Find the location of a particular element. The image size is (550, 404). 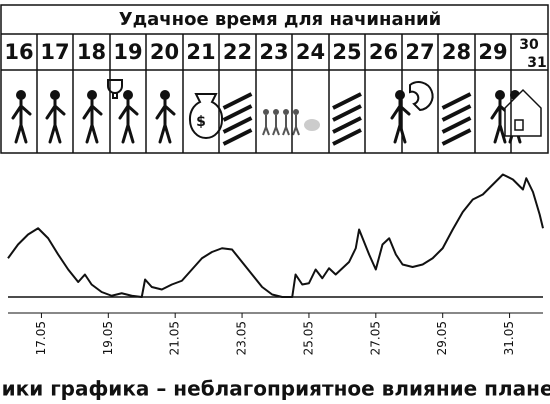

day-number: 18 is located at coordinates (91, 52).